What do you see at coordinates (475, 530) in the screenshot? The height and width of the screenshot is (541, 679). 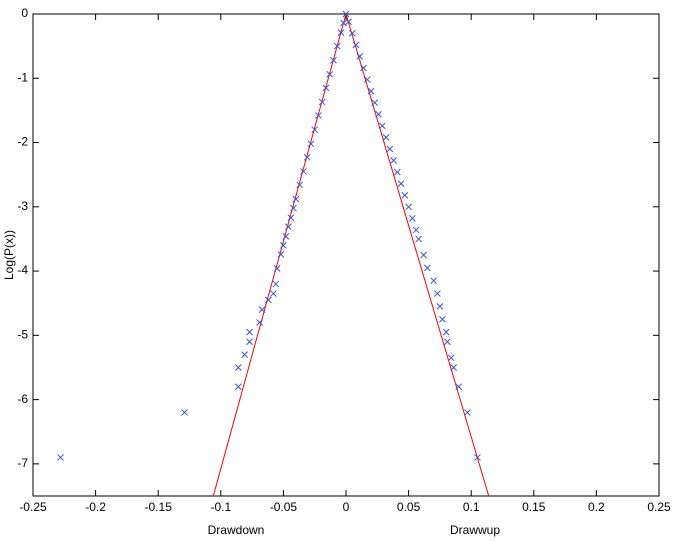 I see `x-axis-label: Drawwup` at bounding box center [475, 530].